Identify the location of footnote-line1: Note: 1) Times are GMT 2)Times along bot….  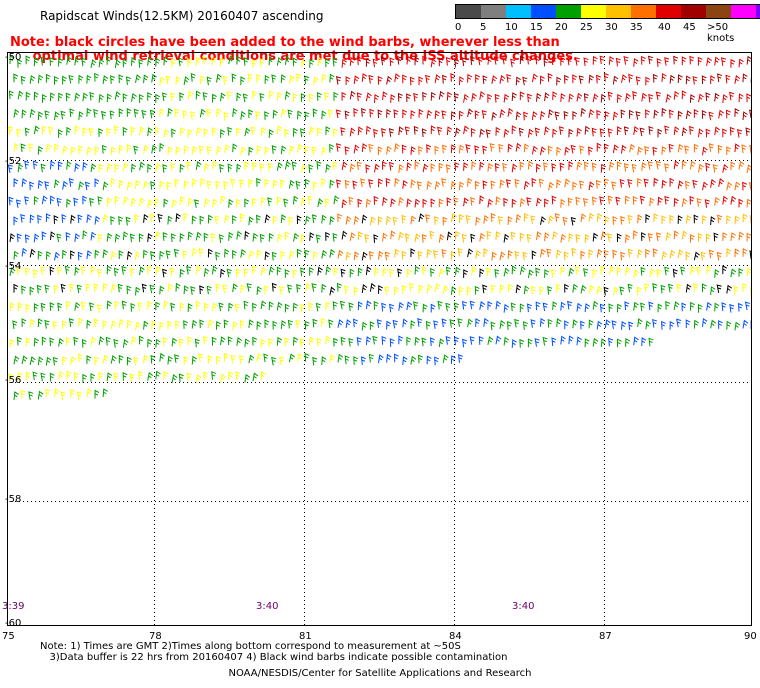
(250, 646).